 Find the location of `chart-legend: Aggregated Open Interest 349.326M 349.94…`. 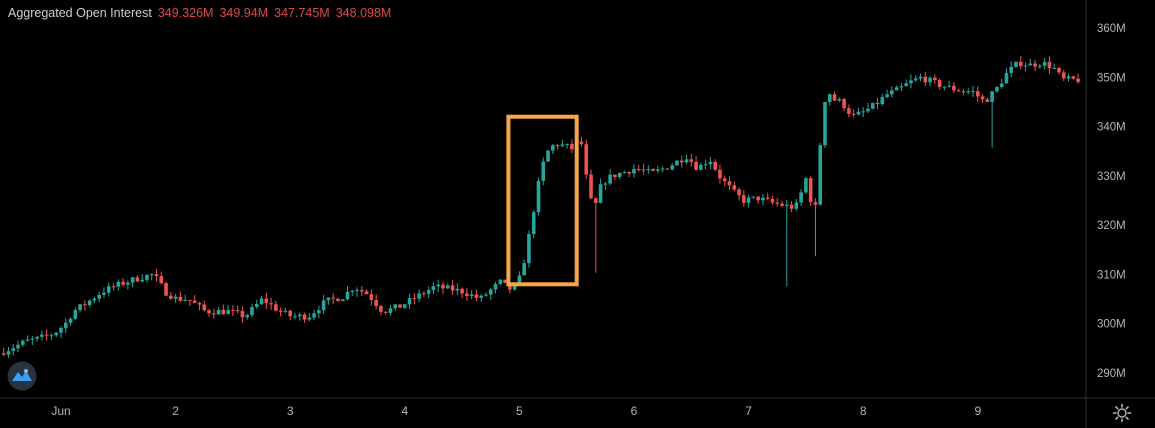

chart-legend: Aggregated Open Interest 349.326M 349.94… is located at coordinates (199, 13).